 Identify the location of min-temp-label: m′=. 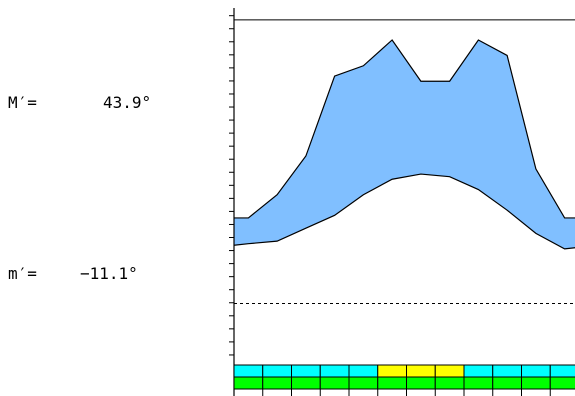
(22, 273).